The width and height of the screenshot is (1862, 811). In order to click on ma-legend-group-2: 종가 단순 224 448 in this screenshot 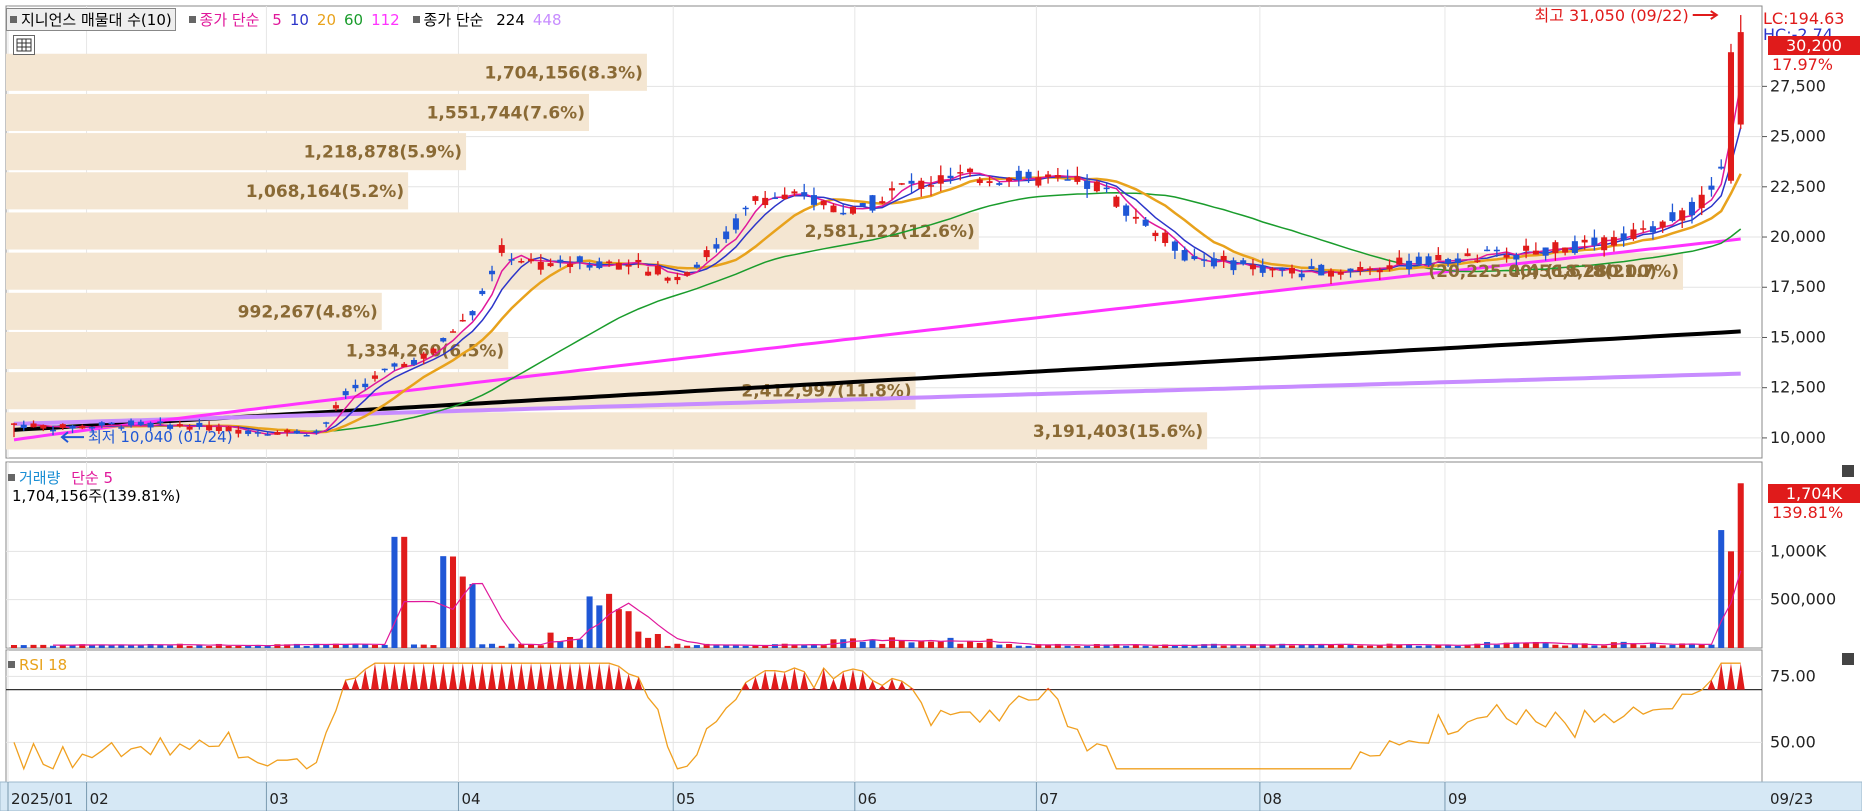, I will do `click(487, 20)`.